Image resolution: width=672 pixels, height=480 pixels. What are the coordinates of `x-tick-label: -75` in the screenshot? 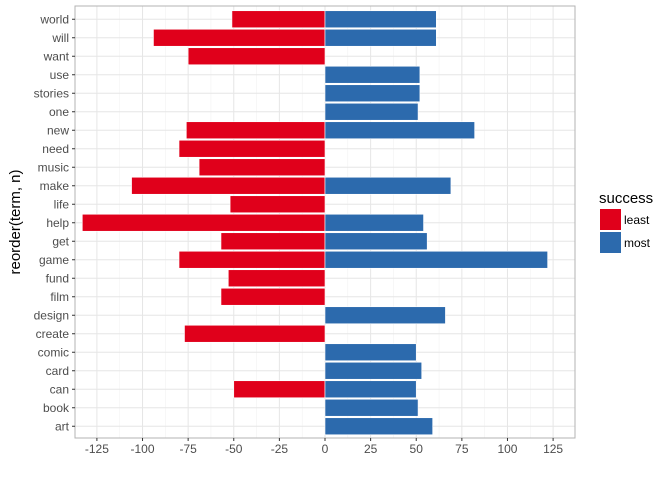 It's located at (188, 449).